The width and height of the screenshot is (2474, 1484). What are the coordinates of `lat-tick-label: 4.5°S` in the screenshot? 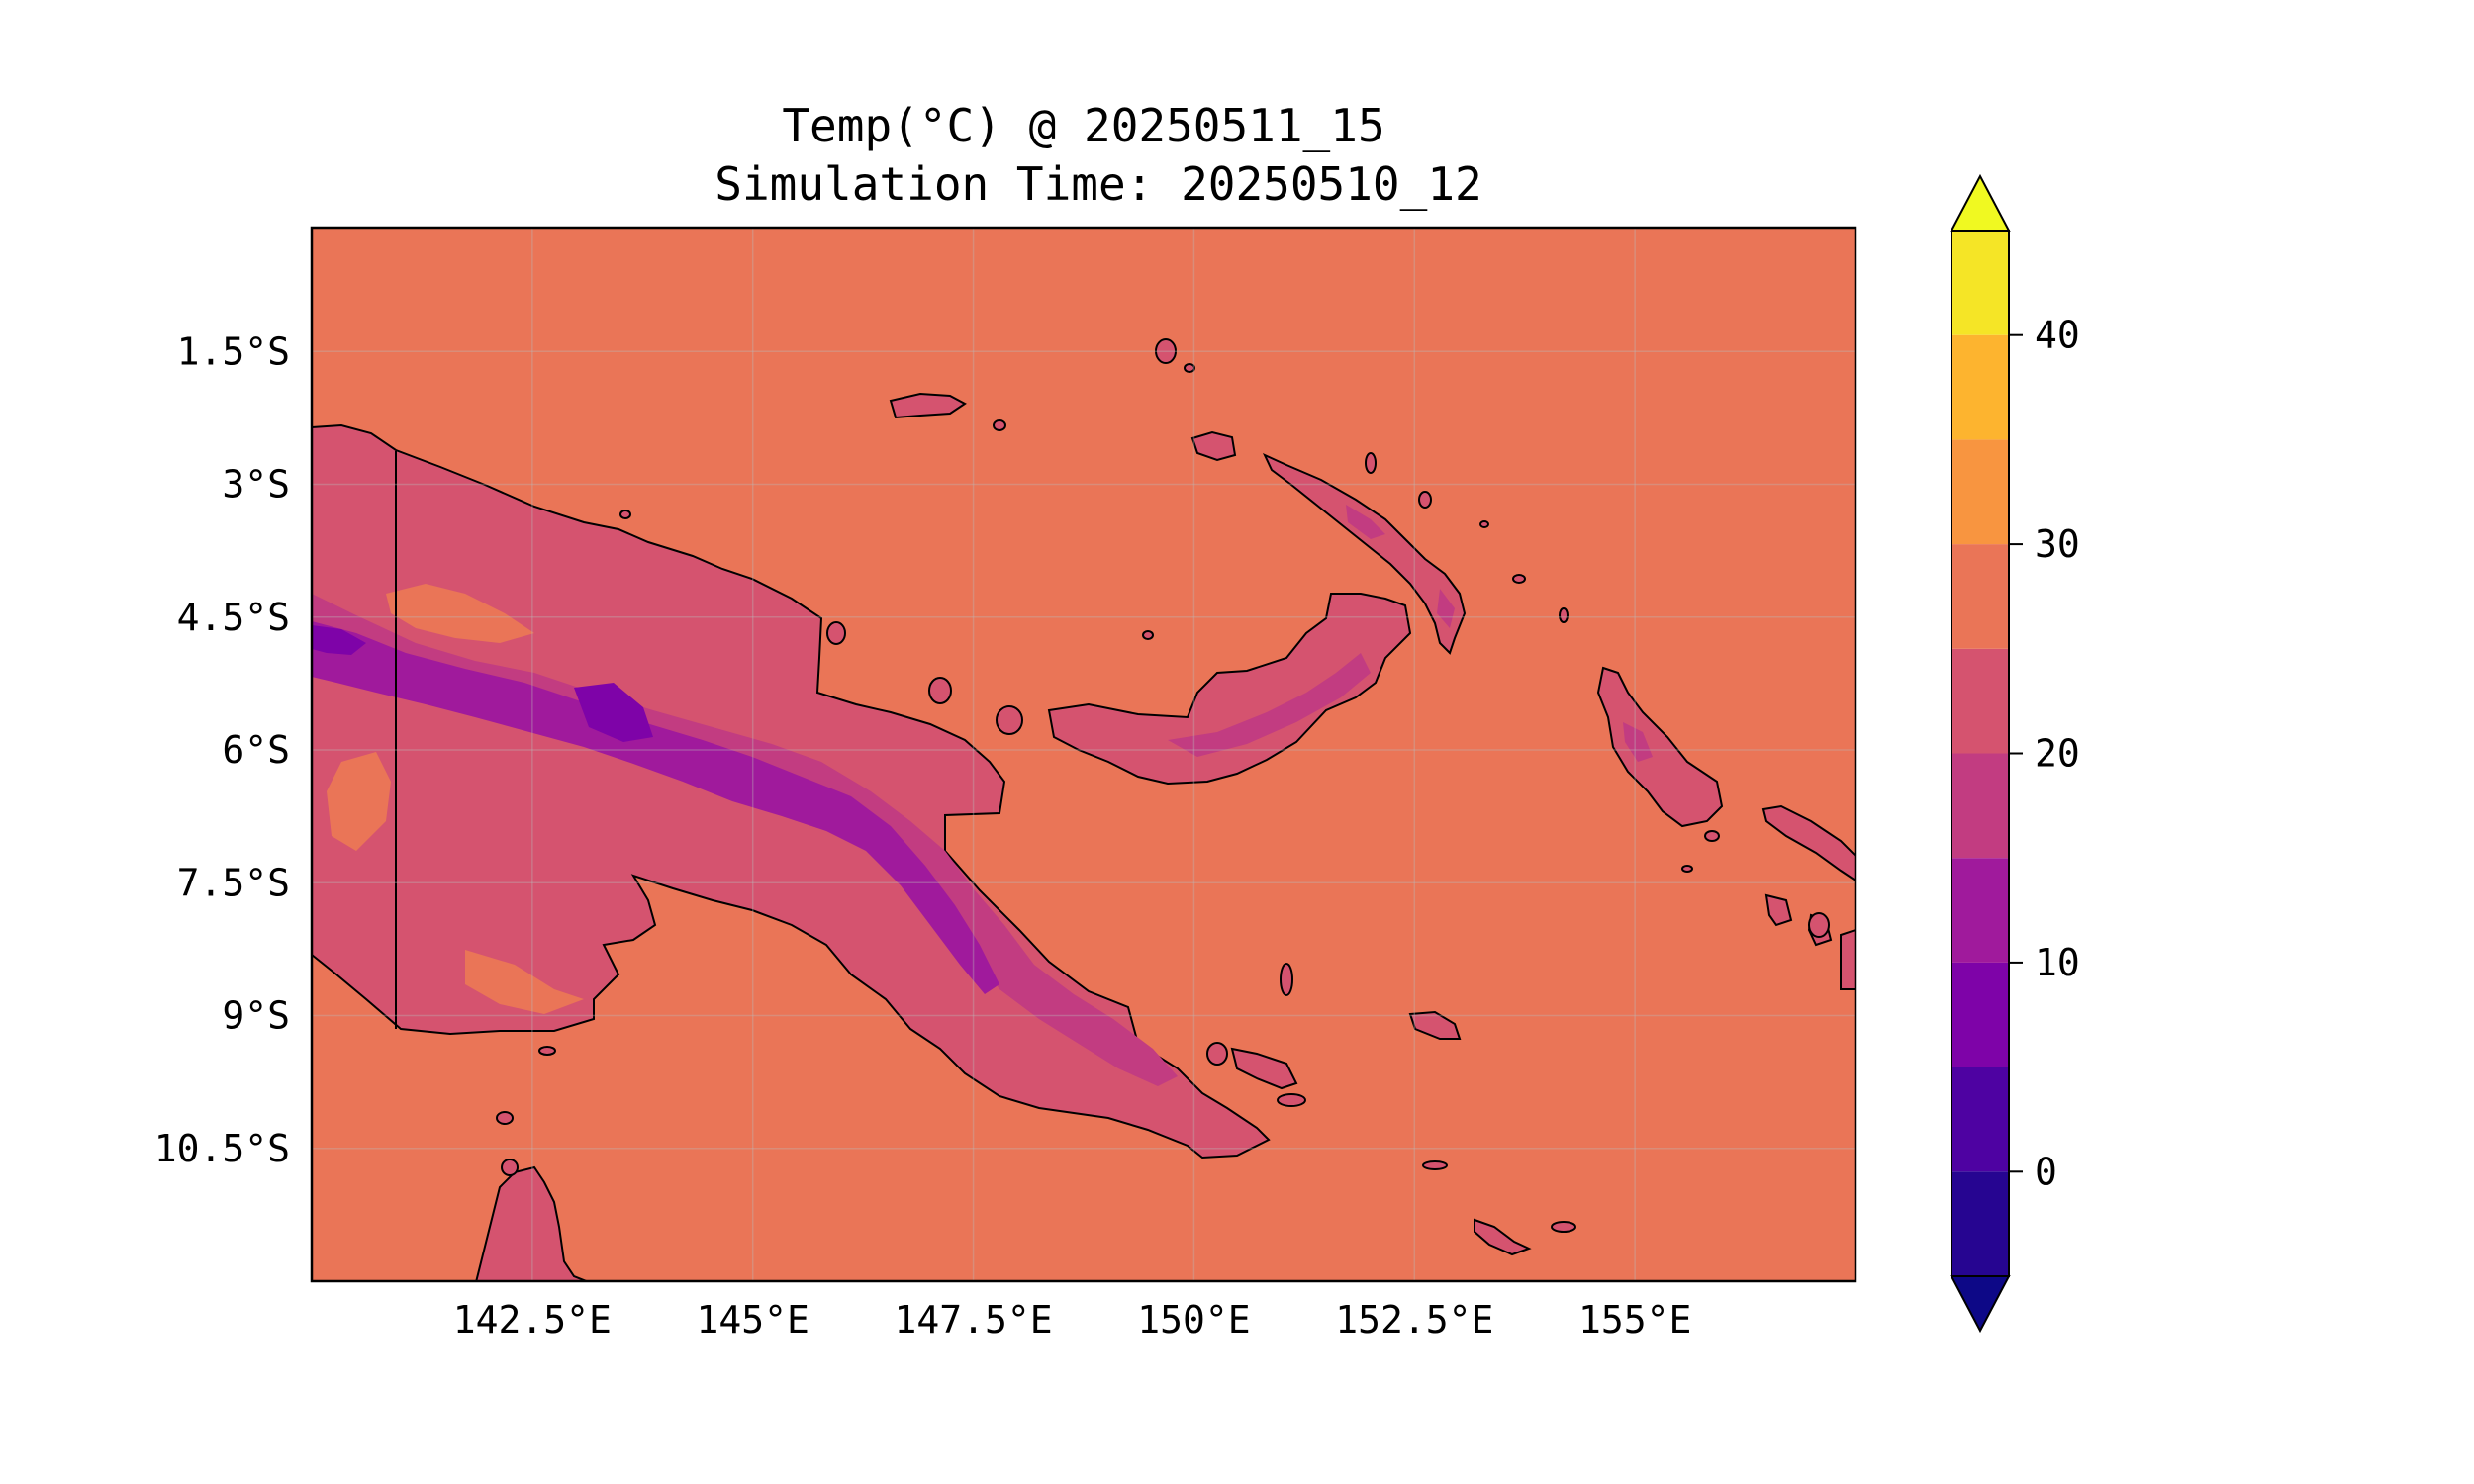 It's located at (234, 617).